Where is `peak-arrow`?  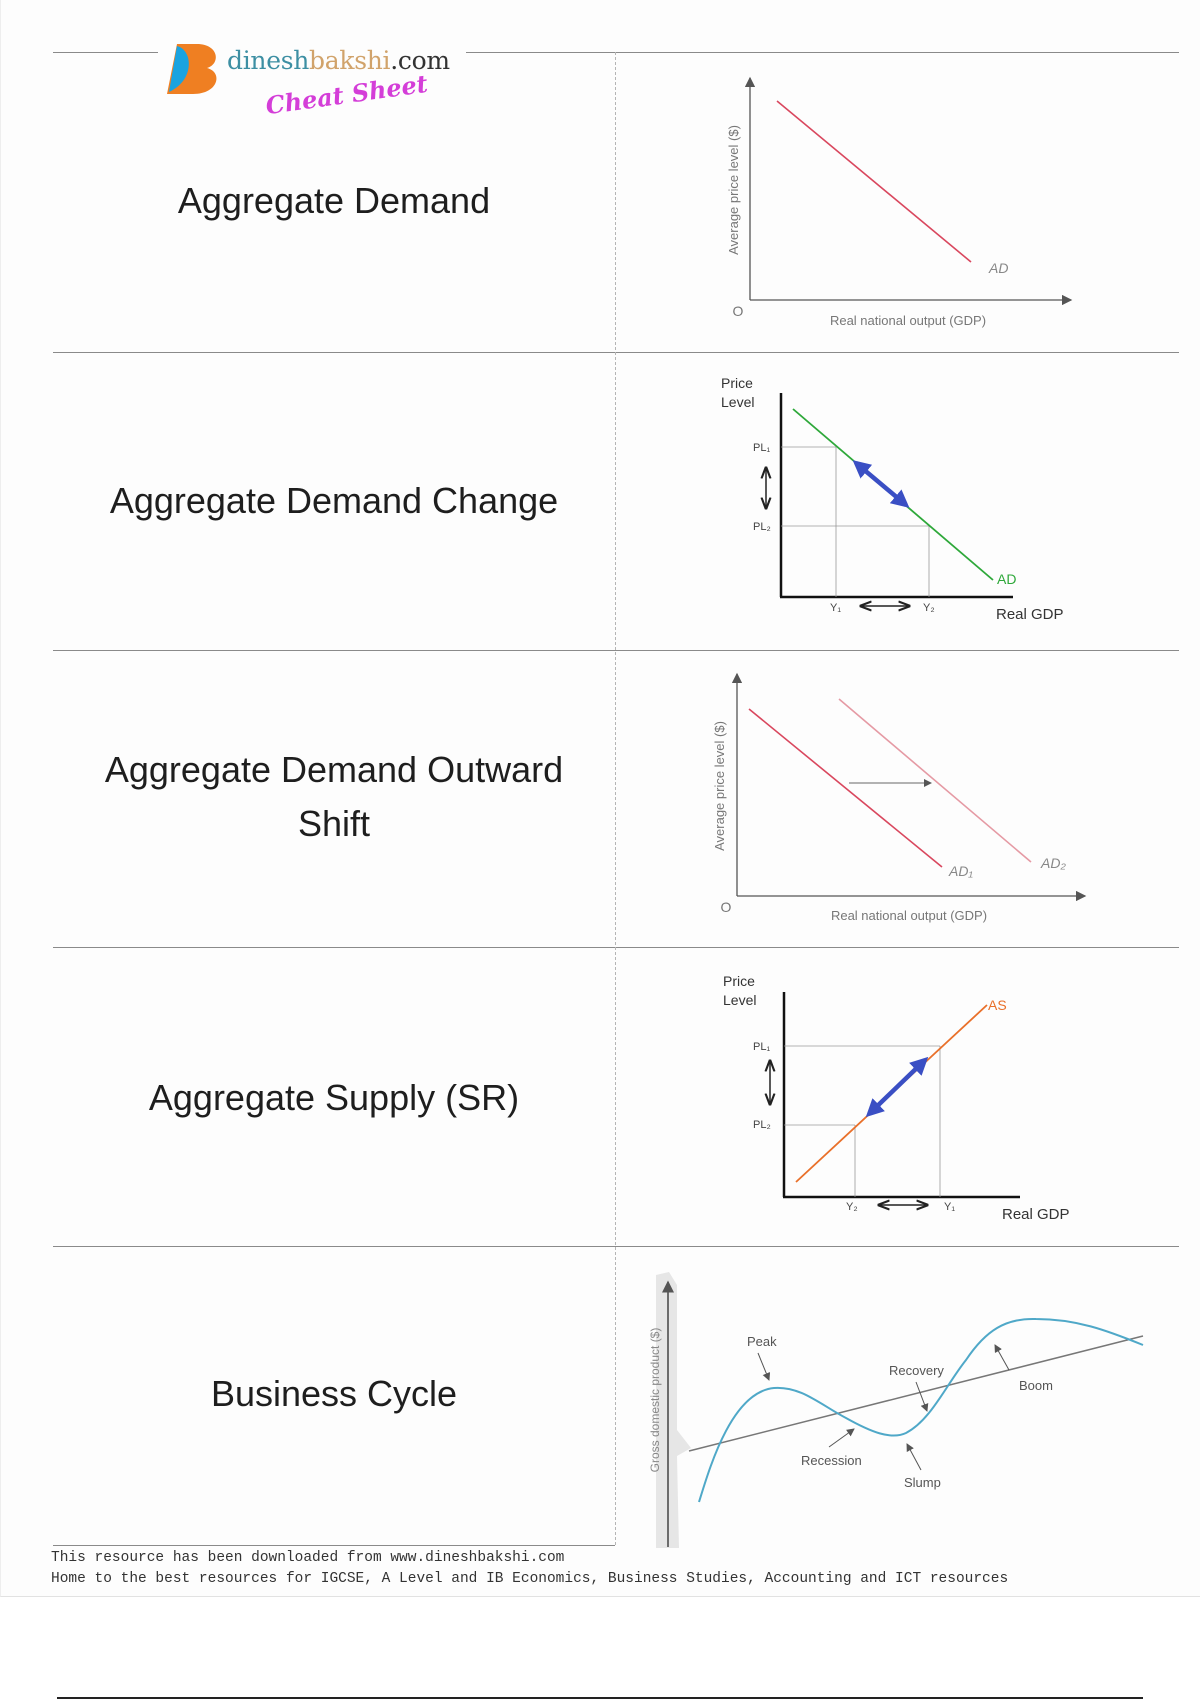 peak-arrow is located at coordinates (764, 1366).